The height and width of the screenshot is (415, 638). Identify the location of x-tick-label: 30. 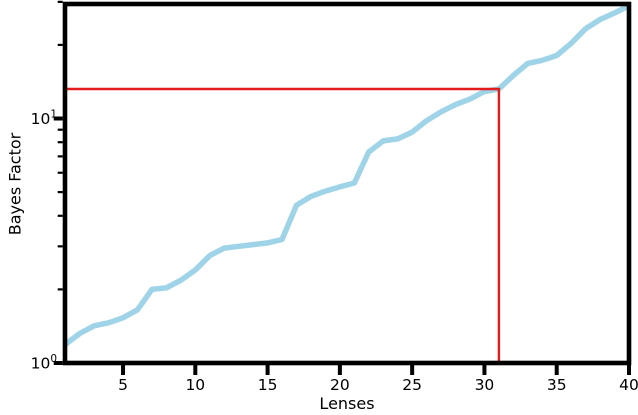
(485, 385).